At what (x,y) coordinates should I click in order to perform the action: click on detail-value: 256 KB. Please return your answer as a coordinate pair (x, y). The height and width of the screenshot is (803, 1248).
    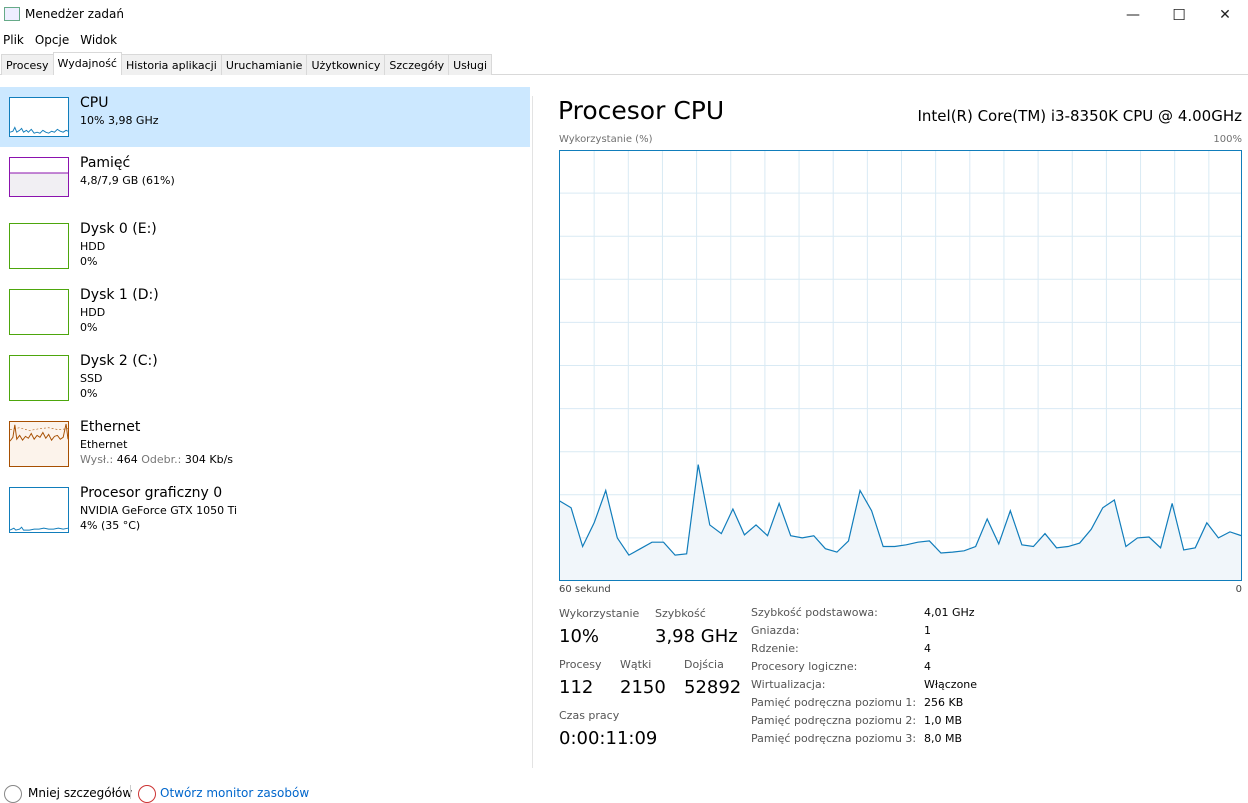
    Looking at the image, I should click on (943, 705).